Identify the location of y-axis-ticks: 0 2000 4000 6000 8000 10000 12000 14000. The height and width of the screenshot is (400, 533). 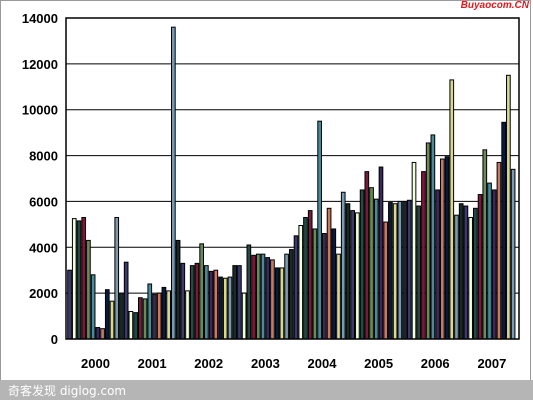
(40, 179).